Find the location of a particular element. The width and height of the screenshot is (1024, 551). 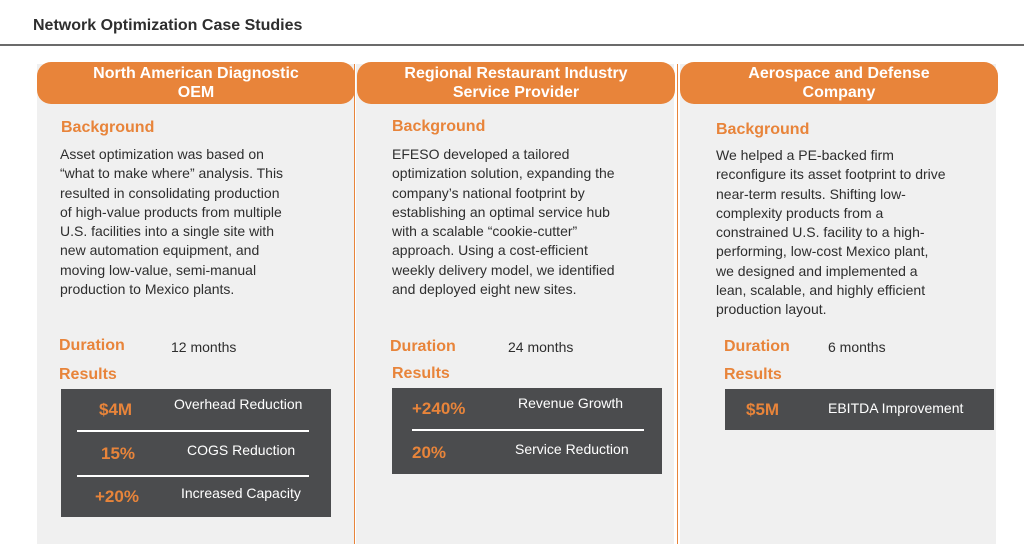

results-box: $5M EBITDA Improvement is located at coordinates (859, 409).